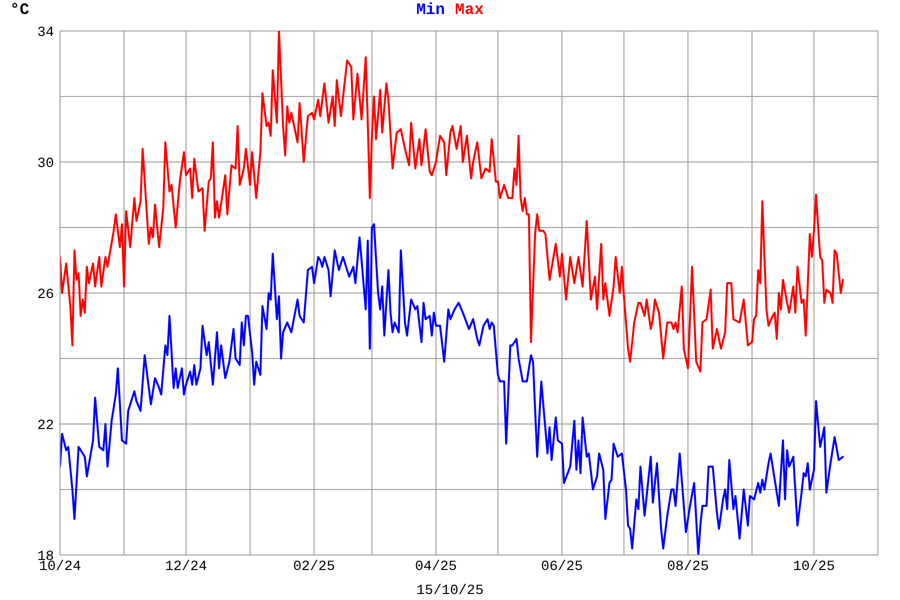  What do you see at coordinates (20, 10) in the screenshot?
I see `y-axis-title: °C` at bounding box center [20, 10].